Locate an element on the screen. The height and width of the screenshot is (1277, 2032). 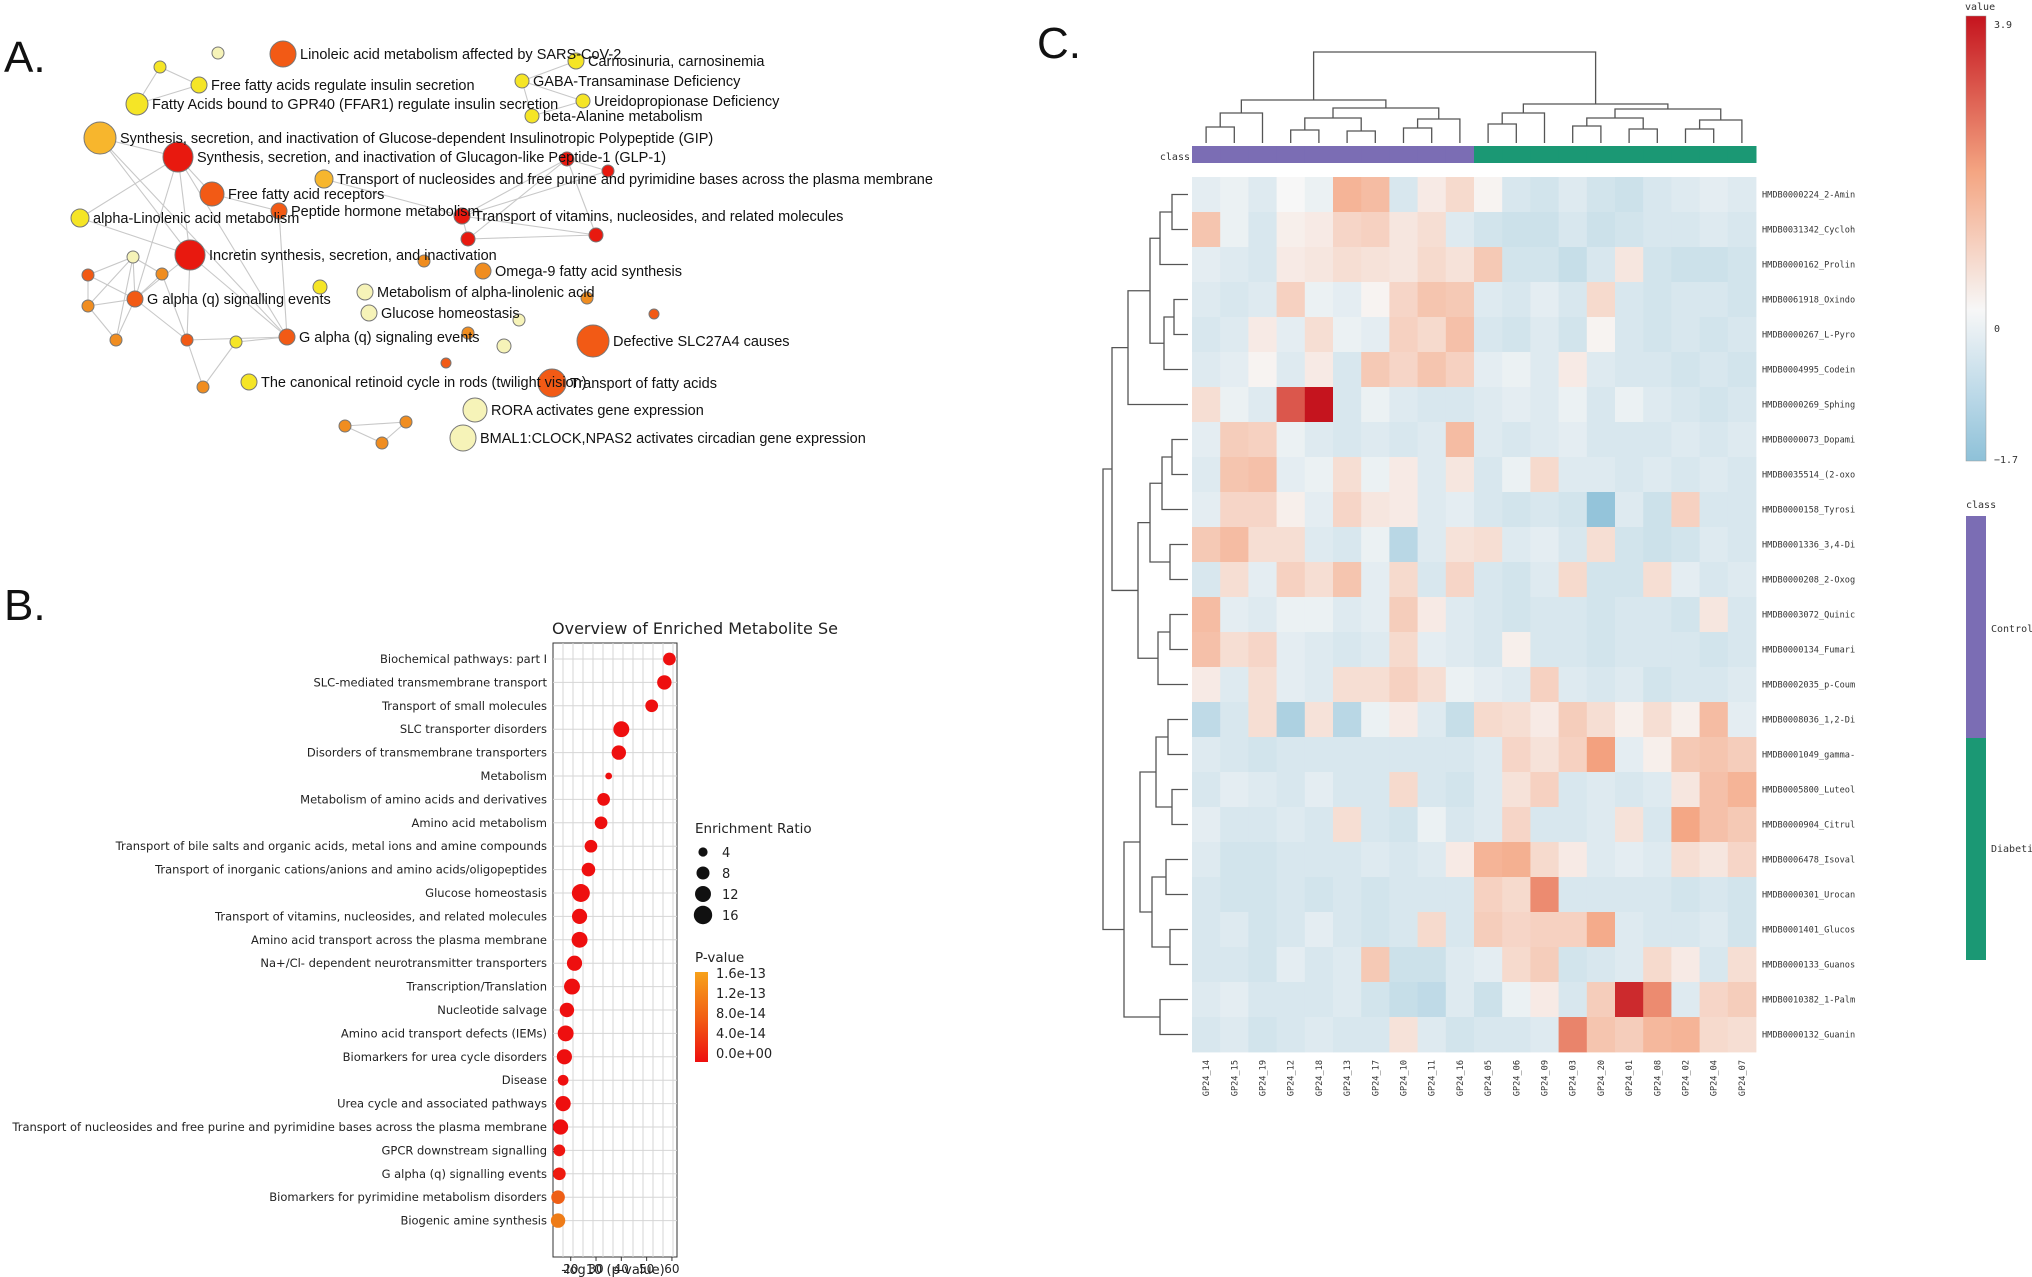
heatmap-column-label: GP24_11 is located at coordinates (1433, 1078).